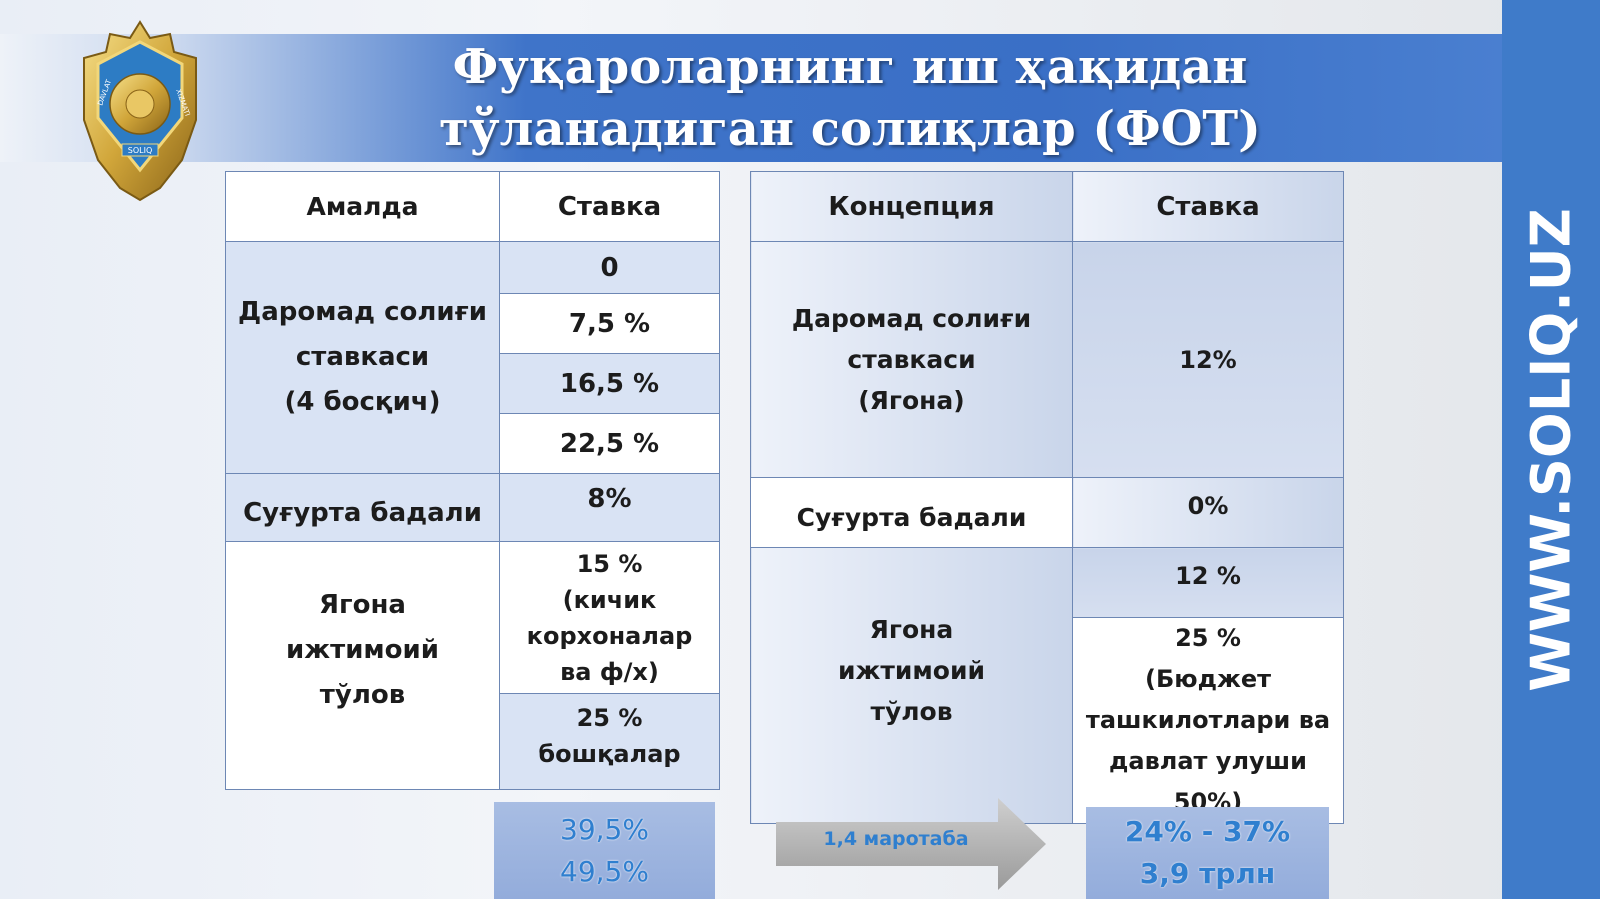 Image resolution: width=1600 pixels, height=899 pixels. What do you see at coordinates (609, 383) in the screenshot?
I see `current-income-rate-3: 16,5 %` at bounding box center [609, 383].